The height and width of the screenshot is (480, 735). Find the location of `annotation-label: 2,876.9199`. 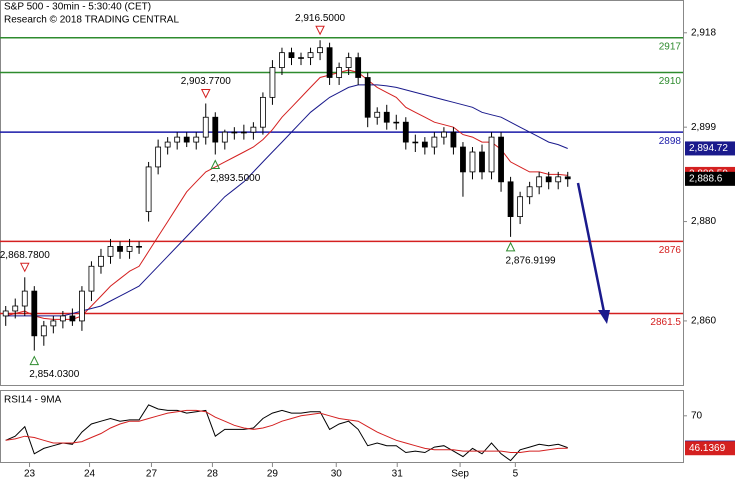

annotation-label: 2,876.9199 is located at coordinates (531, 261).